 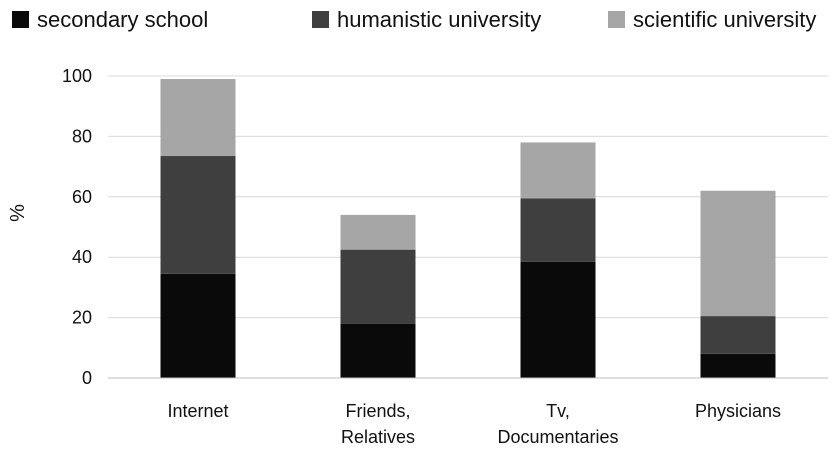 What do you see at coordinates (558, 411) in the screenshot?
I see `x-category-label: Tv,` at bounding box center [558, 411].